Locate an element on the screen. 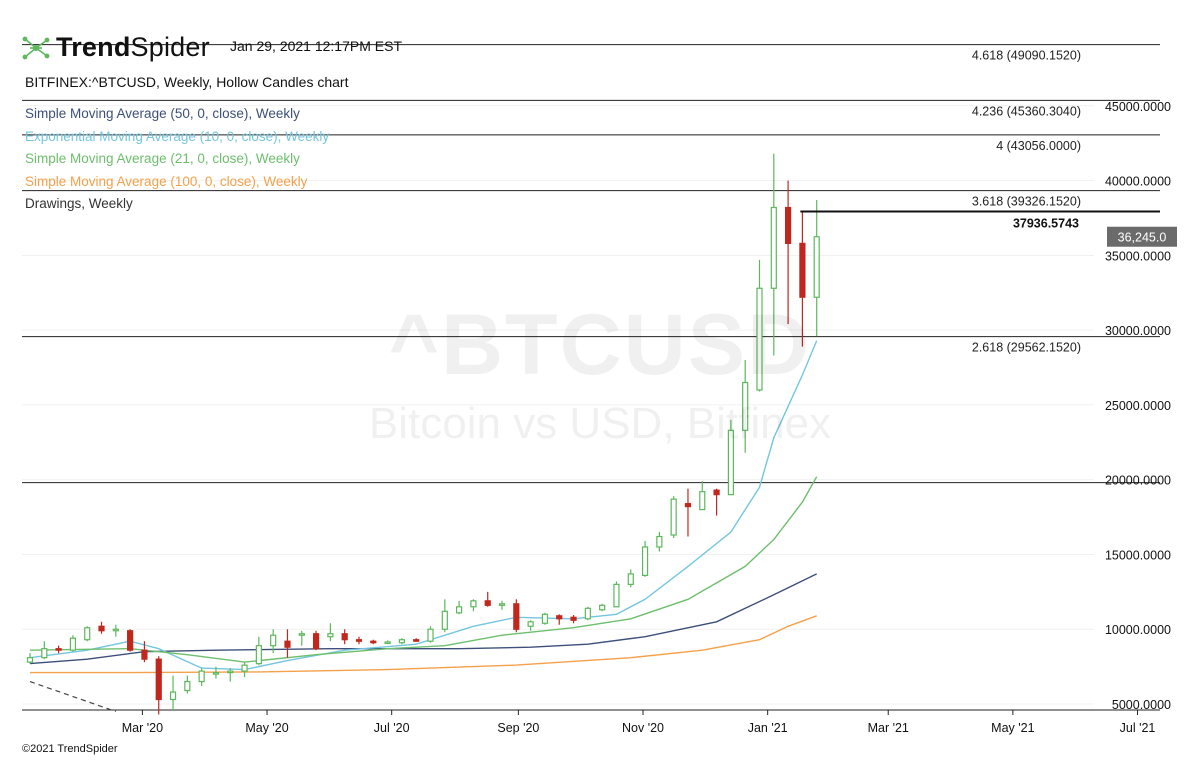  y-tick-label: 40000.0000 is located at coordinates (1138, 182).